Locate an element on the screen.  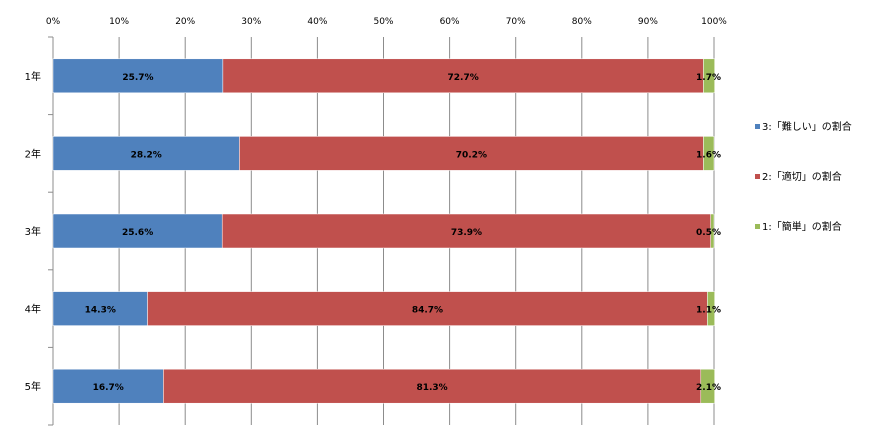
legend-label: 3:「難しい」の割合 is located at coordinates (807, 126).